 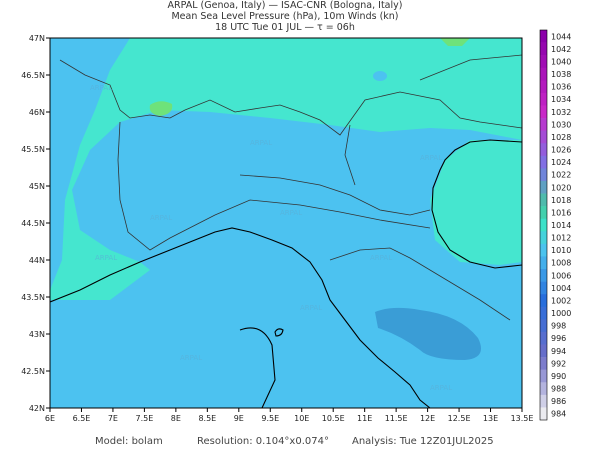 What do you see at coordinates (396, 418) in the screenshot?
I see `lon-label: 11.5E` at bounding box center [396, 418].